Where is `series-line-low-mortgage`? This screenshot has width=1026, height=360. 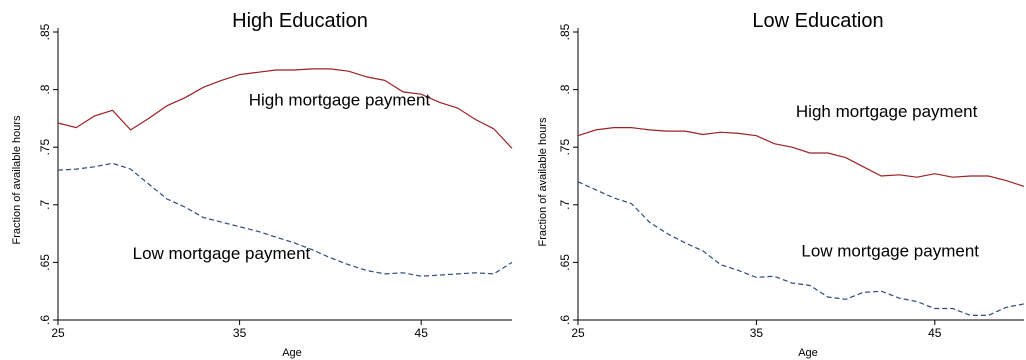 series-line-low-mortgage is located at coordinates (285, 219).